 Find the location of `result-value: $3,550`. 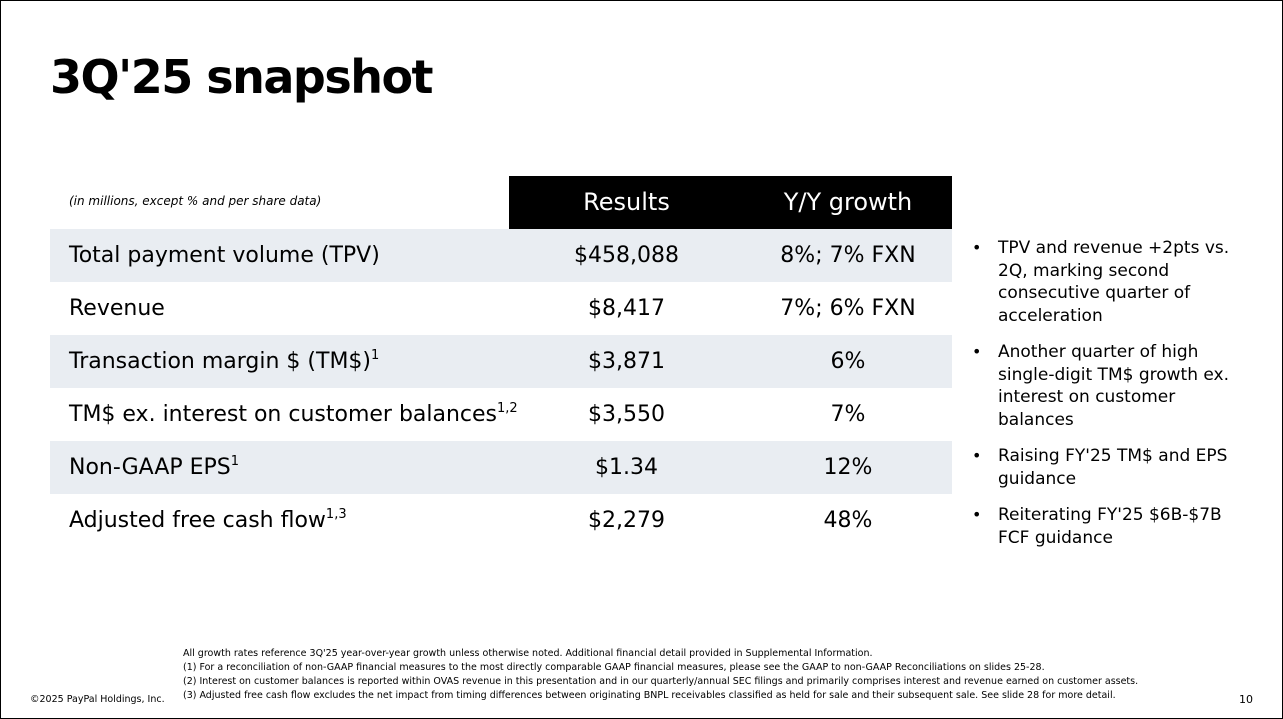

result-value: $3,550 is located at coordinates (626, 414).